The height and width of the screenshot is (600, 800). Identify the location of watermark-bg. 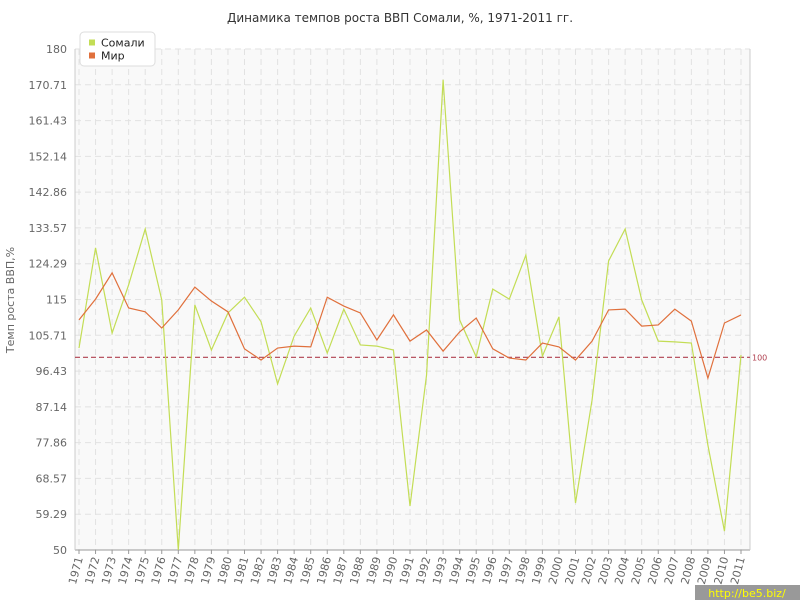
(747, 592).